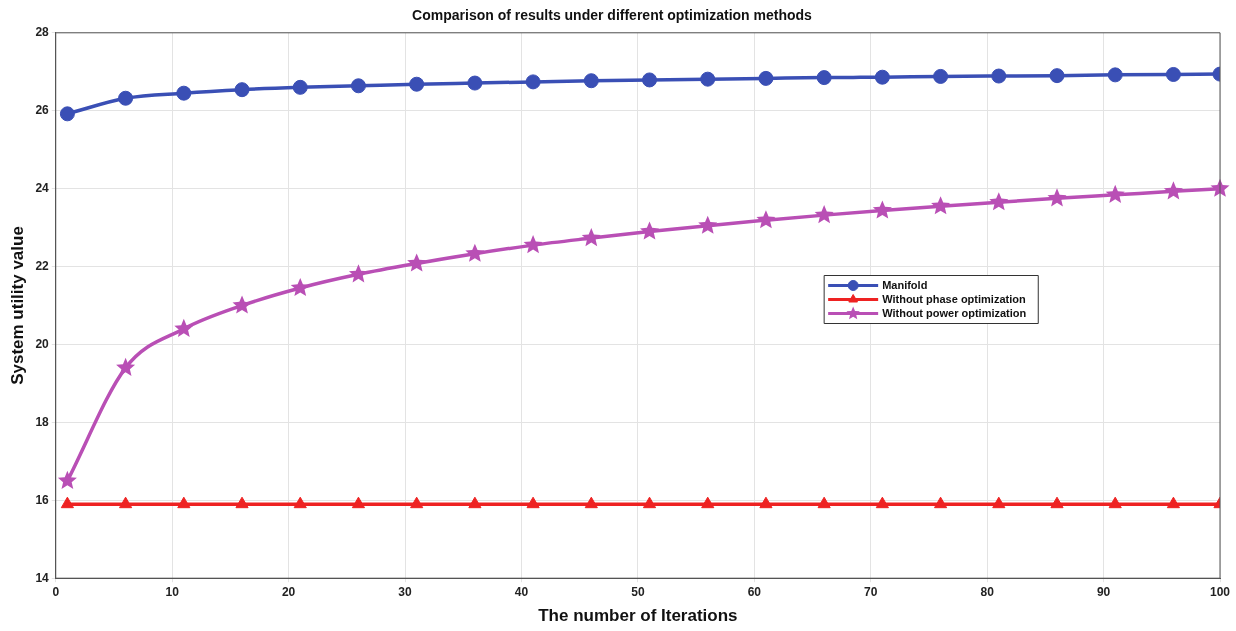 This screenshot has height=631, width=1236. I want to click on y-tick-label: 18, so click(42, 421).